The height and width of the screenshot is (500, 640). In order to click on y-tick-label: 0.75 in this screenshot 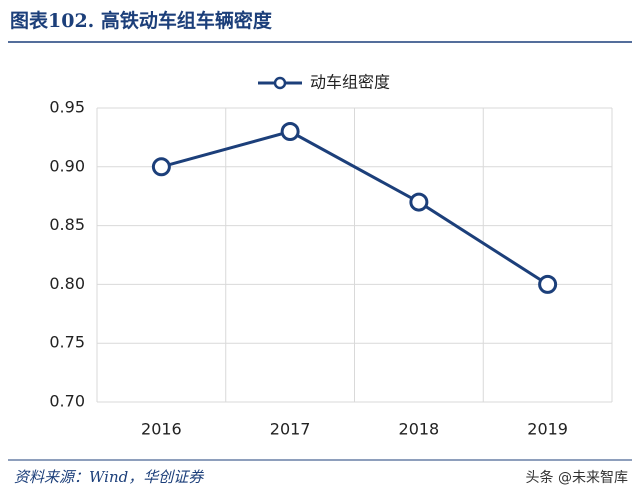, I will do `click(67, 342)`.